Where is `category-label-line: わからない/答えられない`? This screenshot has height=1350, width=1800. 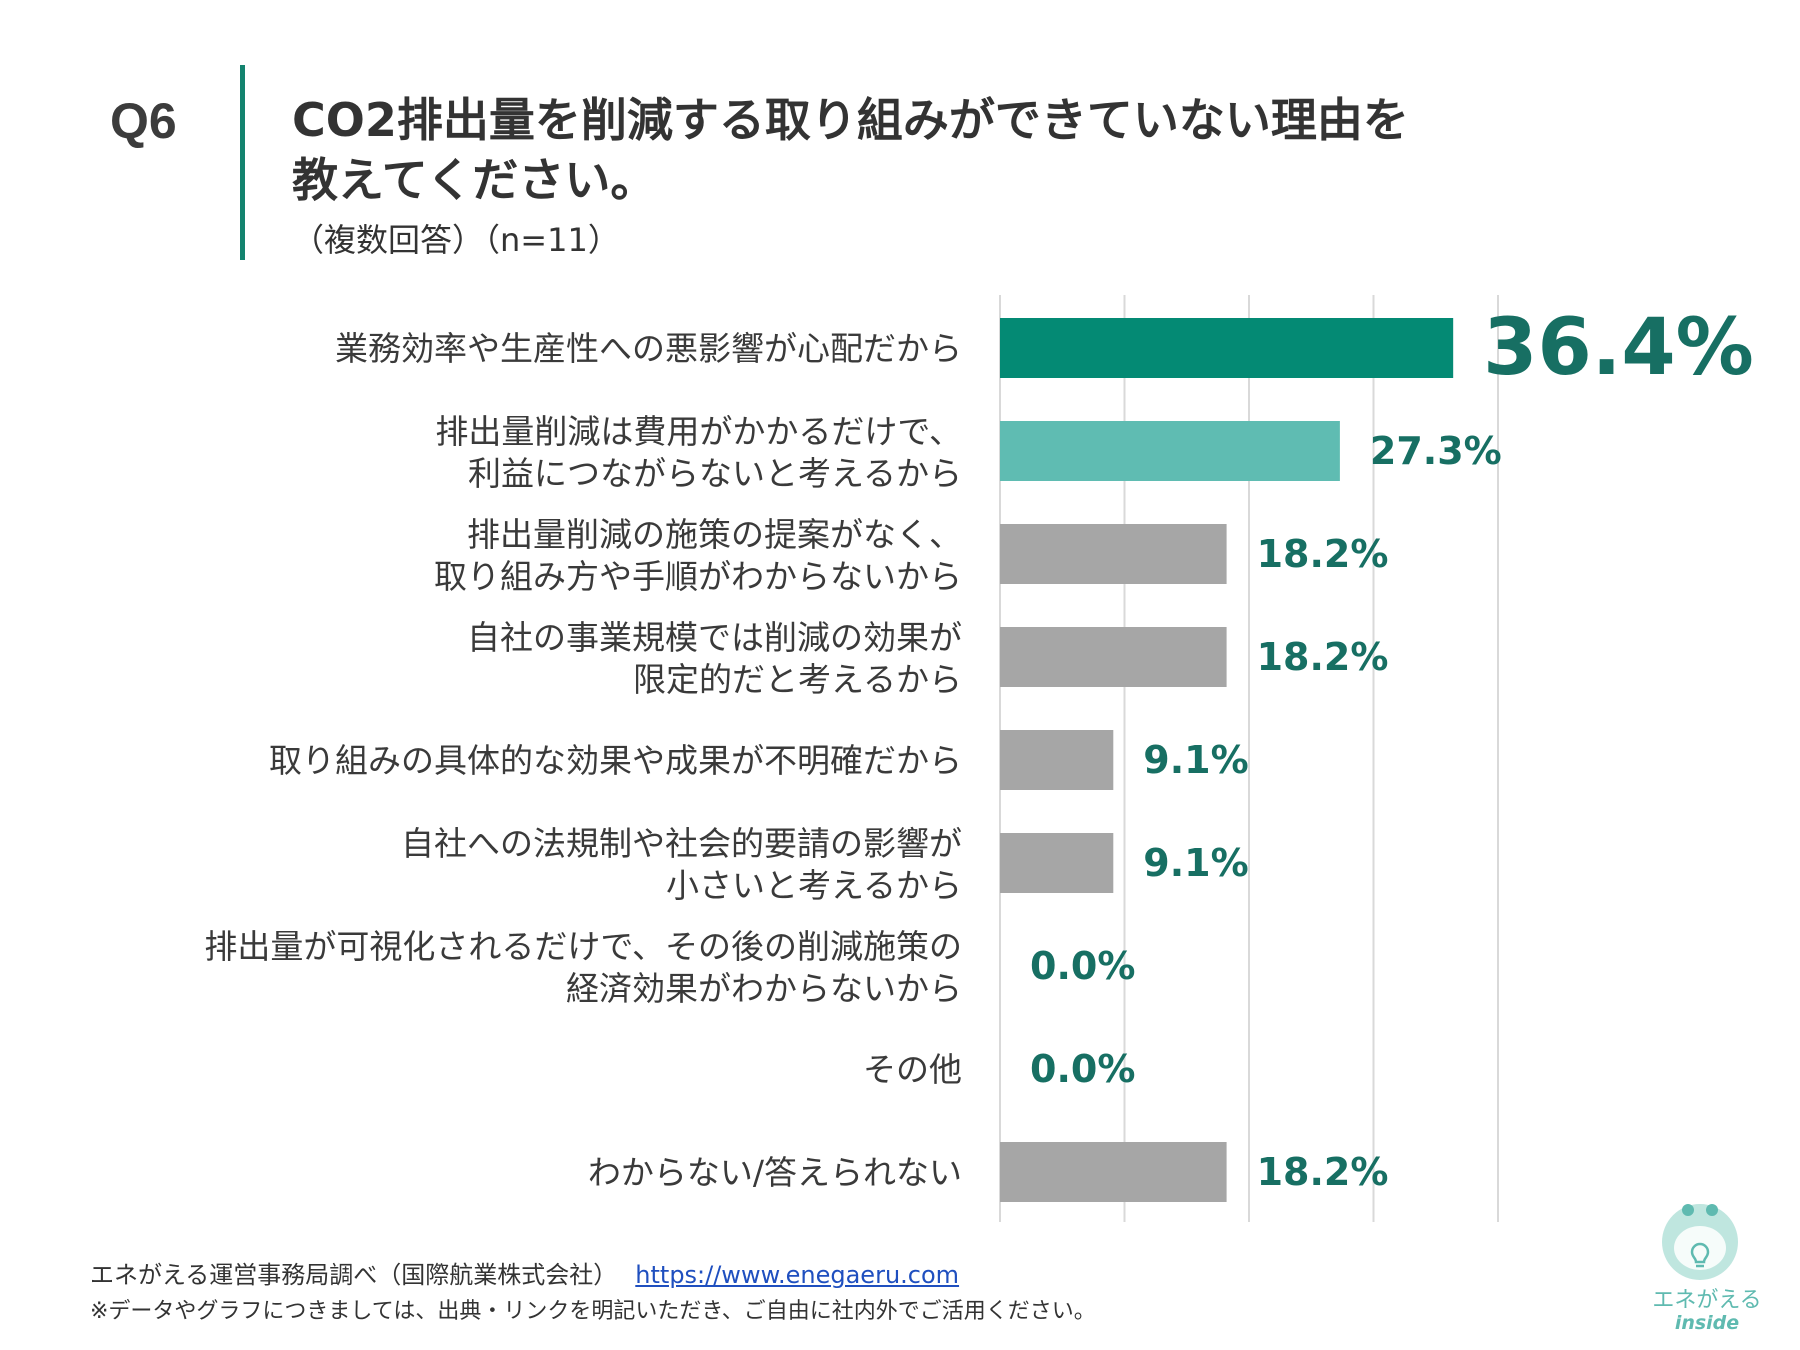 category-label-line: わからない/答えられない is located at coordinates (775, 1172).